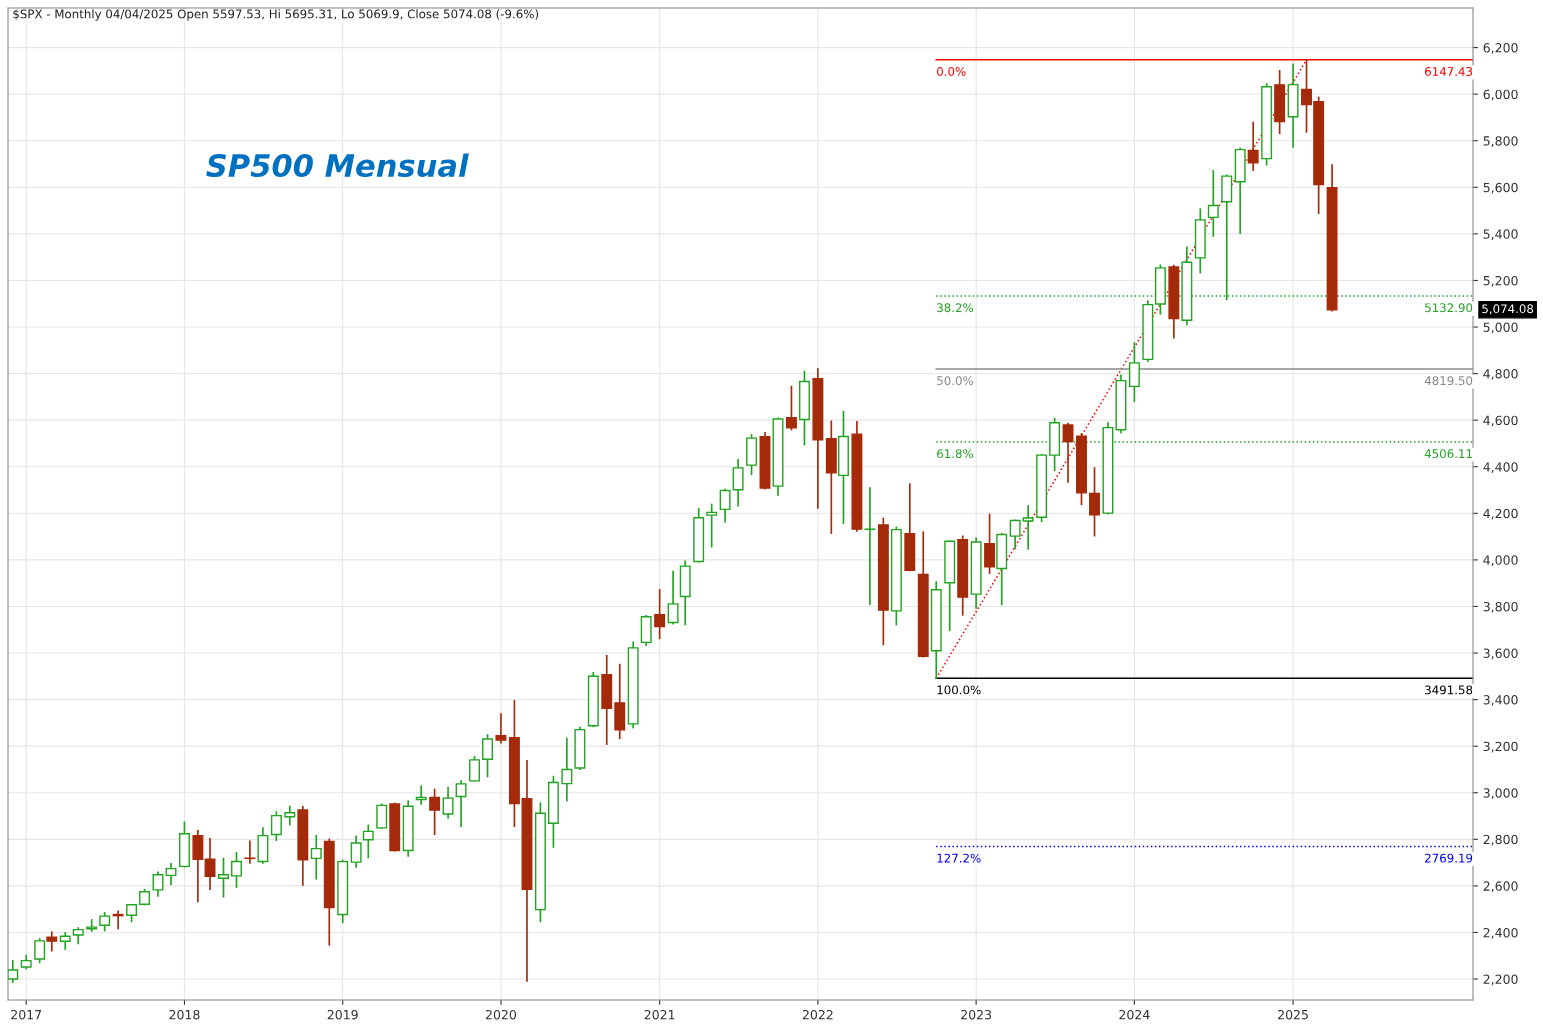 The image size is (1543, 1026). Describe the element at coordinates (276, 15) in the screenshot. I see `chart-subtitle: $SPX - Monthly 04/04/2025 Open 5597.53, Hi 5695.31, Lo 5069.9, Close 5074.08 (-9.6%)` at that location.